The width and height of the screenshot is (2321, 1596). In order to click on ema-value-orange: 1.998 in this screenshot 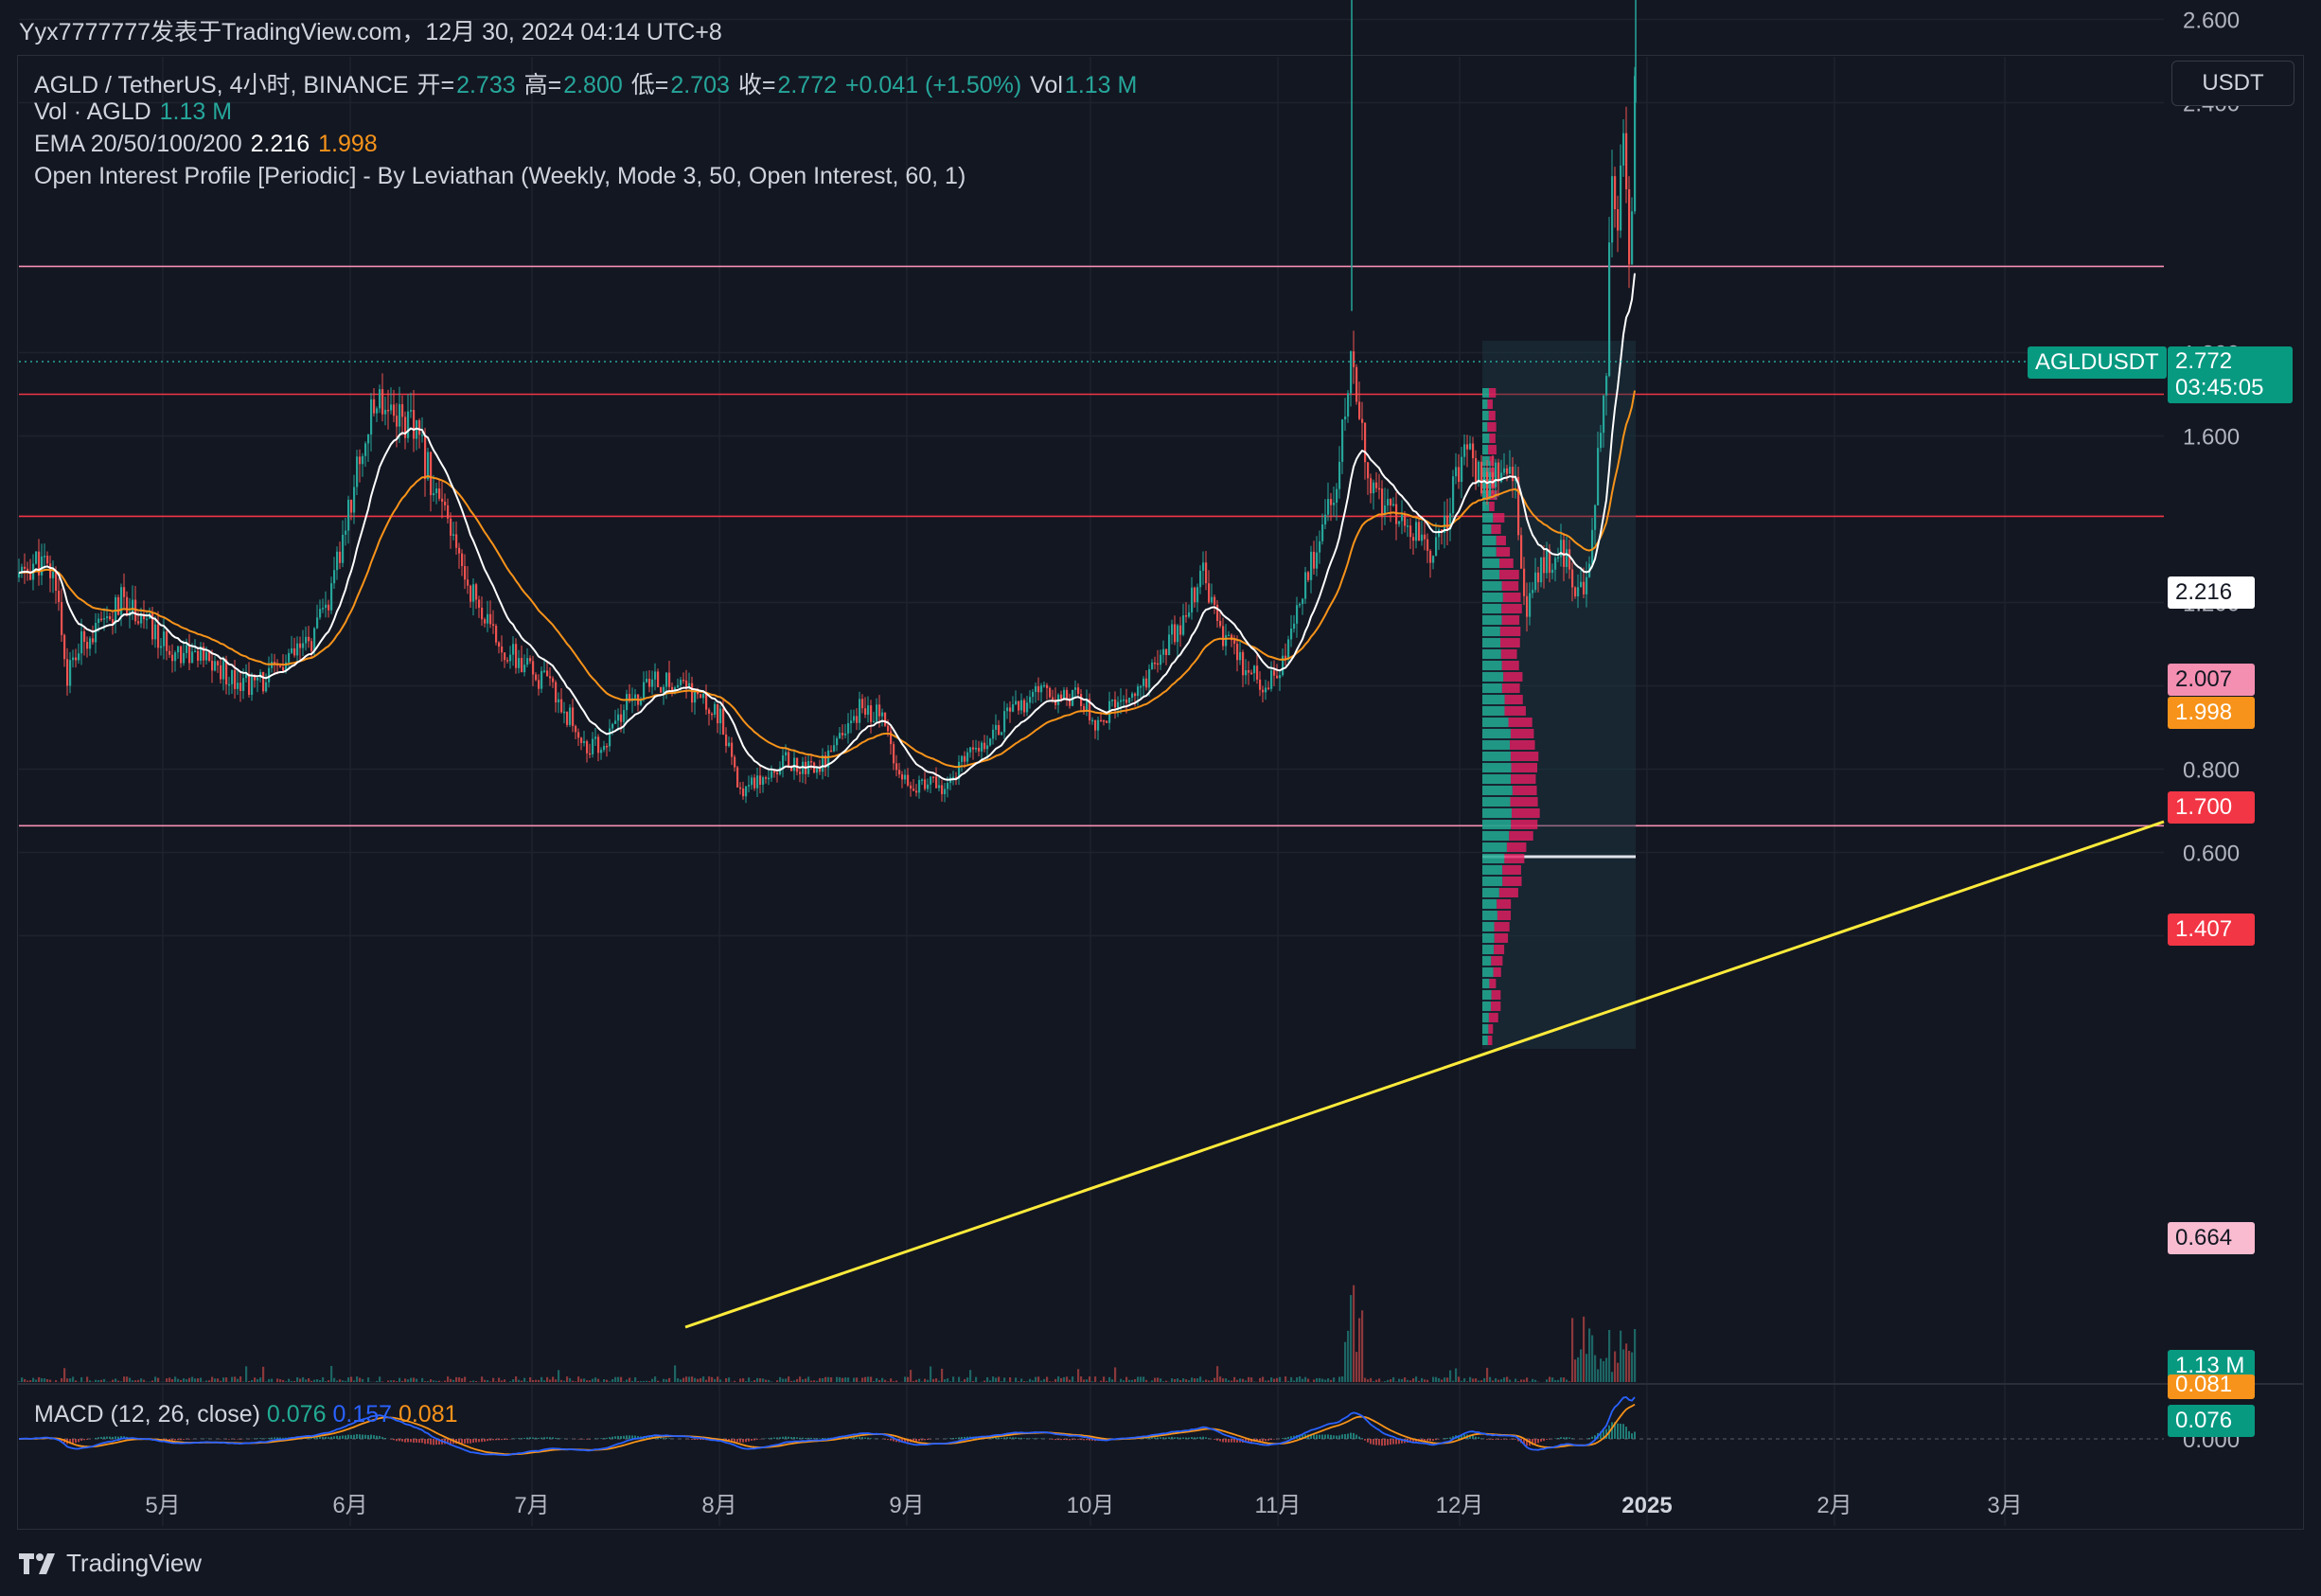, I will do `click(348, 144)`.